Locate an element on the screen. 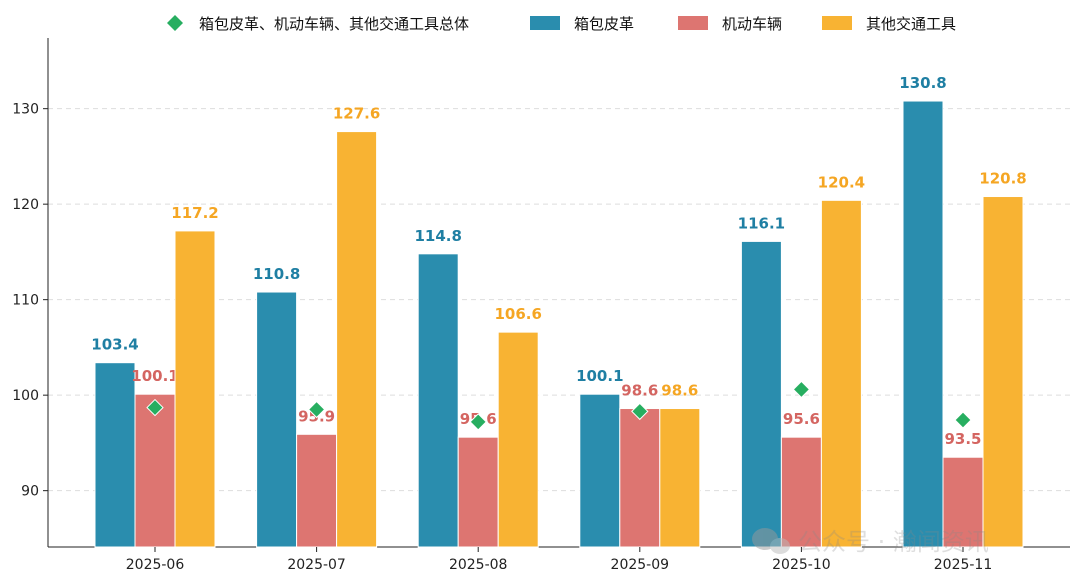 This screenshot has height=584, width=1080. data-label: 117.2 is located at coordinates (194, 213).